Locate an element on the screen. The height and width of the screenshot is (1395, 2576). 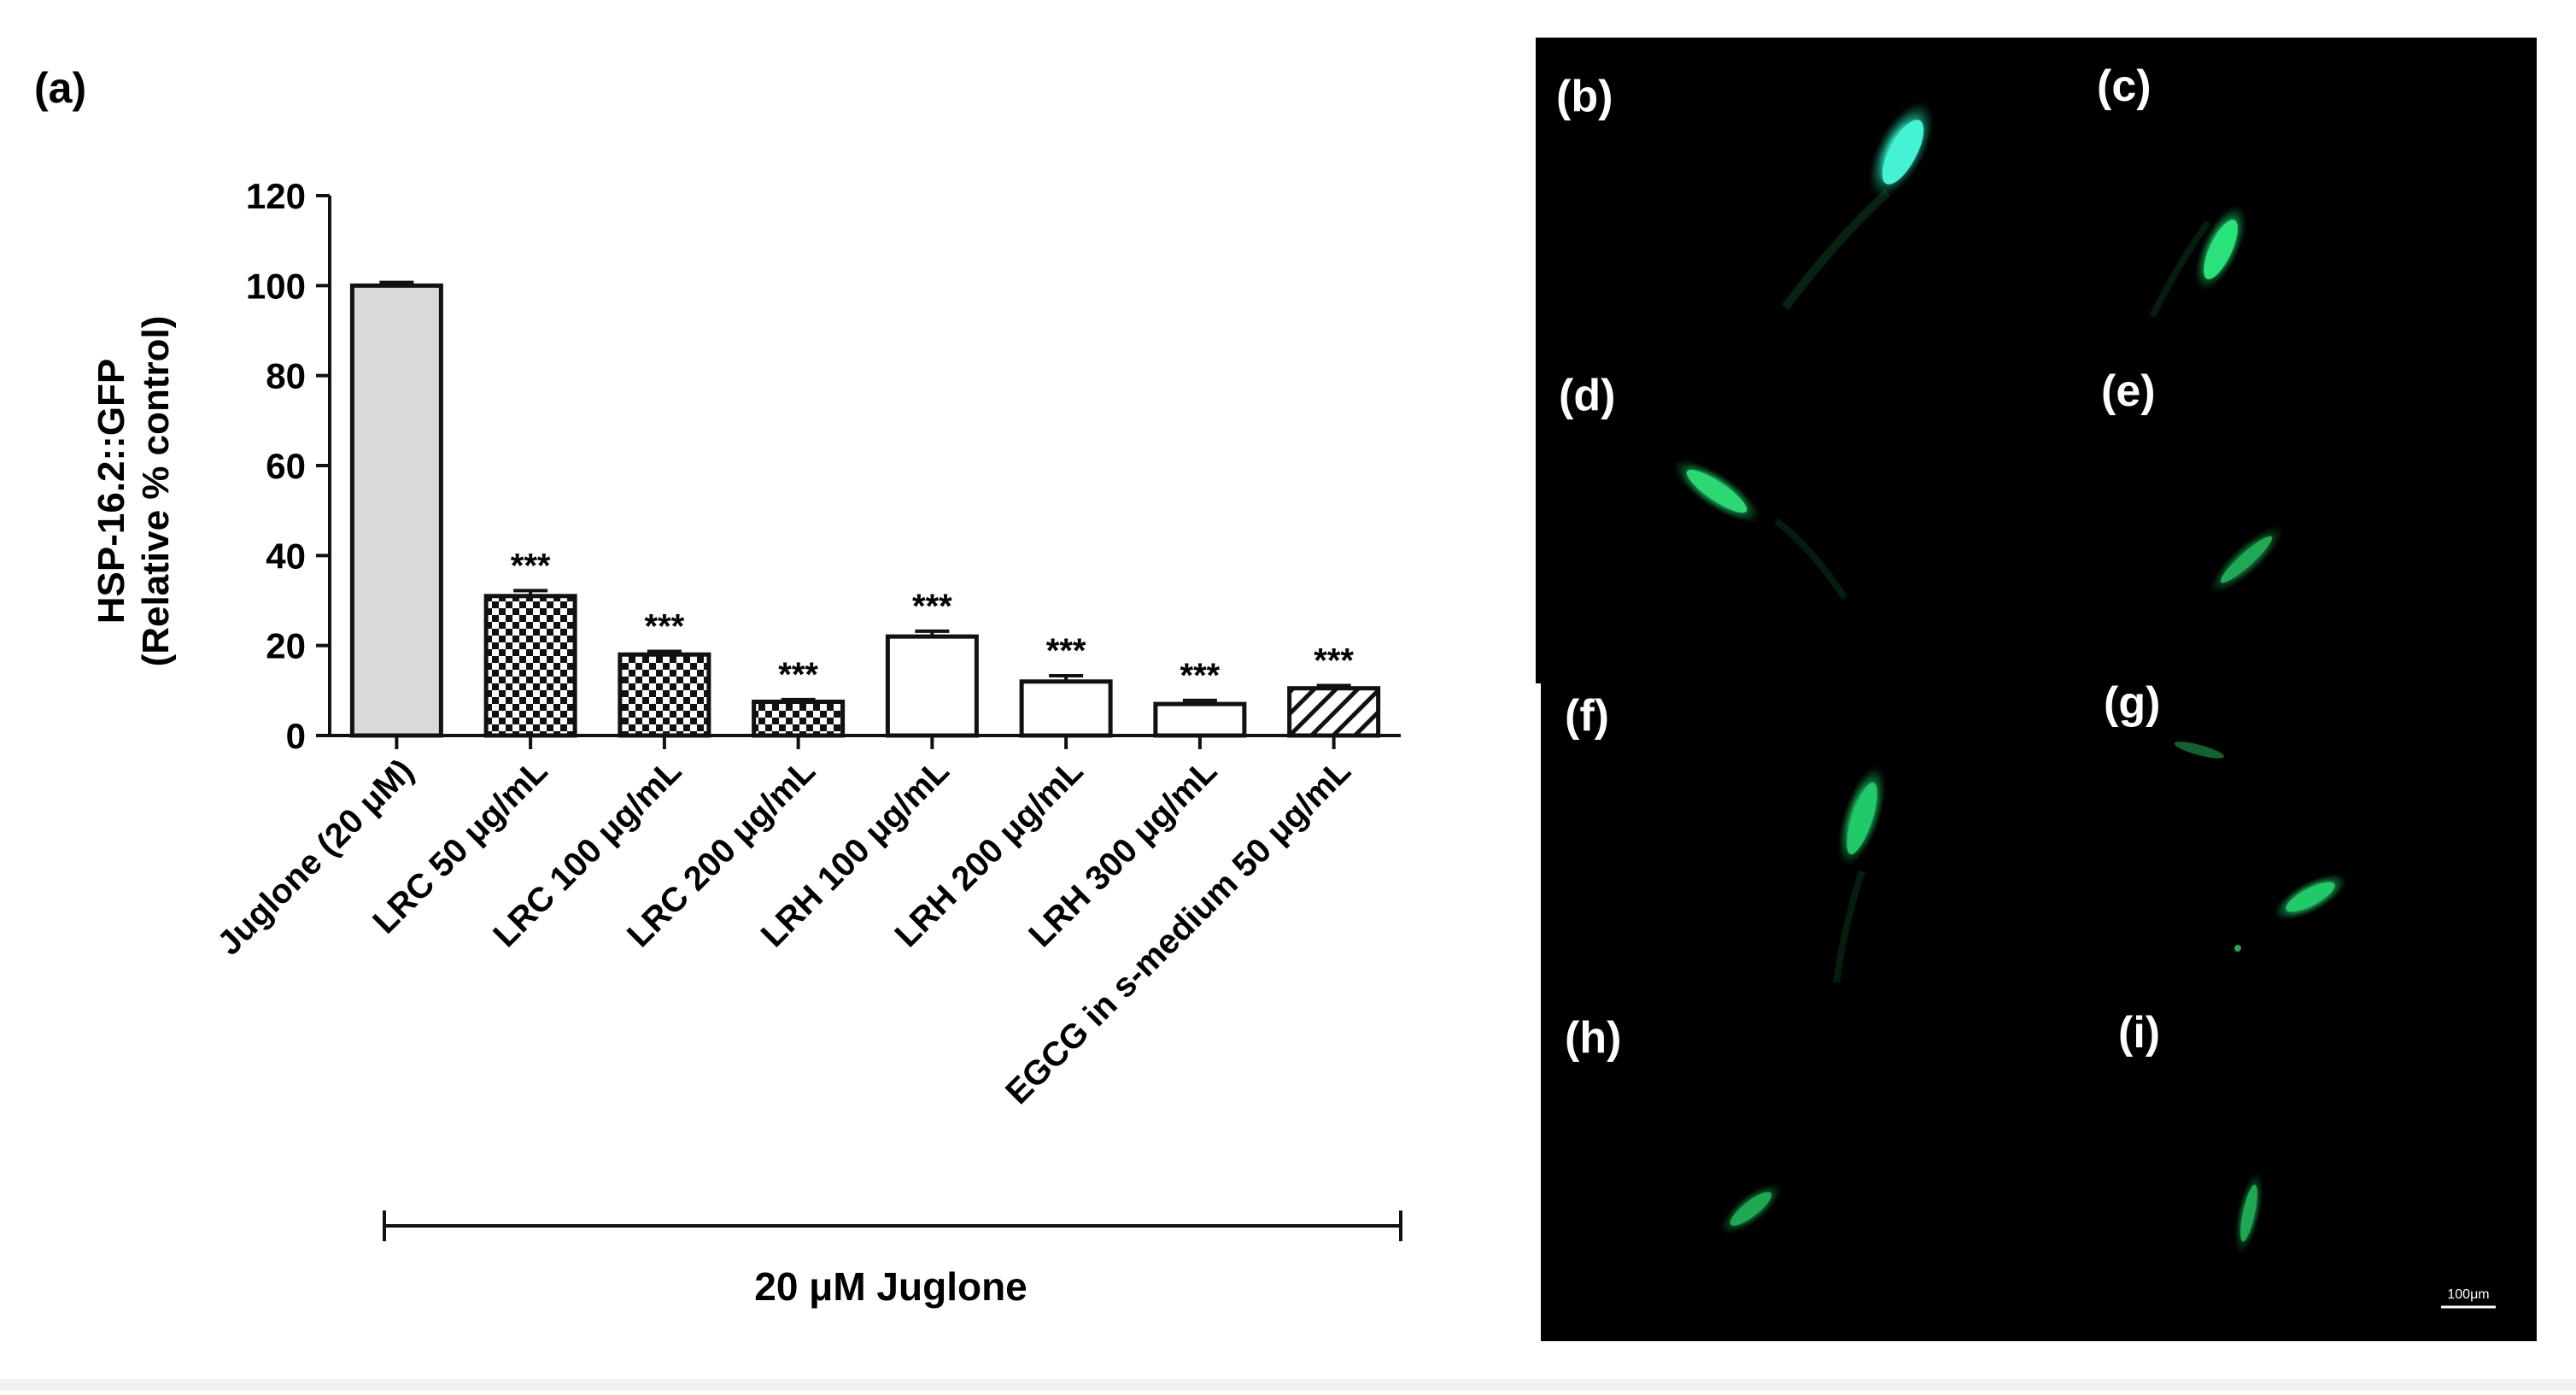
worm-i is located at coordinates (2249, 1213).